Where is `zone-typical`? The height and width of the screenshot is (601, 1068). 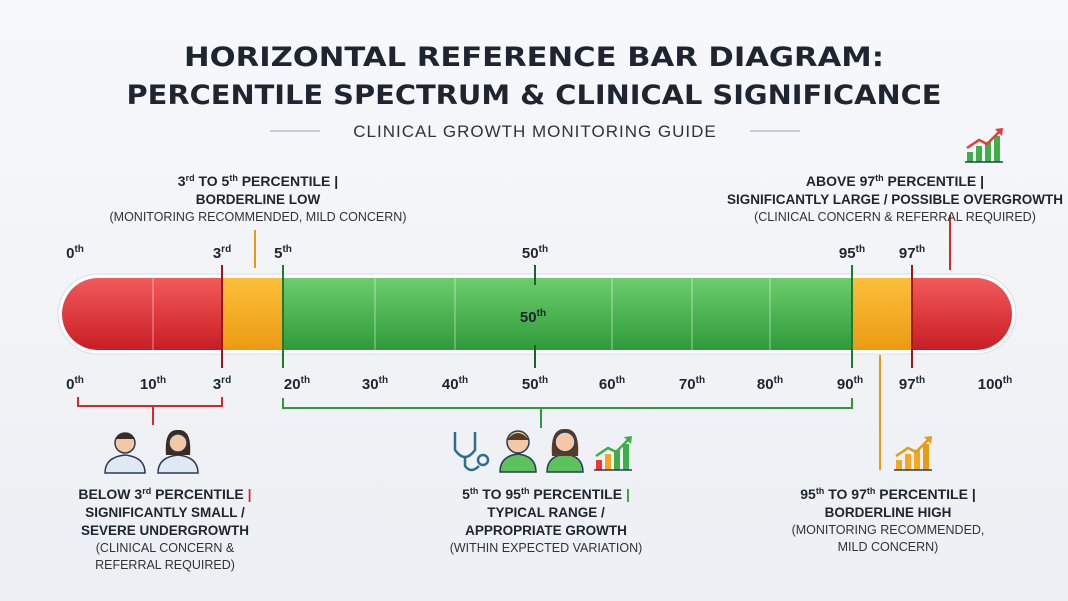 zone-typical is located at coordinates (567, 314).